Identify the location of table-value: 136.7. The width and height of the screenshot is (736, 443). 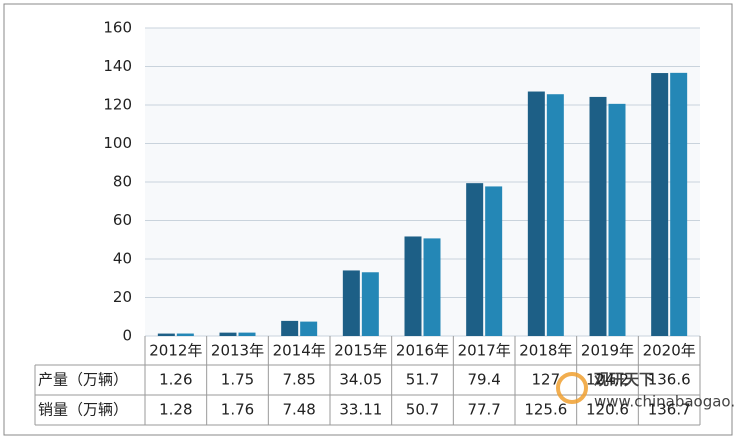
(669, 410).